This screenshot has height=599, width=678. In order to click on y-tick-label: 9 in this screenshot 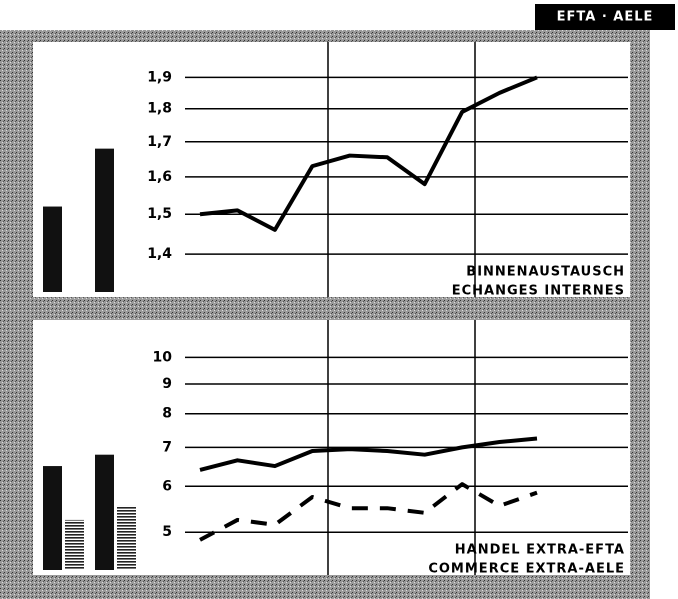, I will do `click(167, 384)`.